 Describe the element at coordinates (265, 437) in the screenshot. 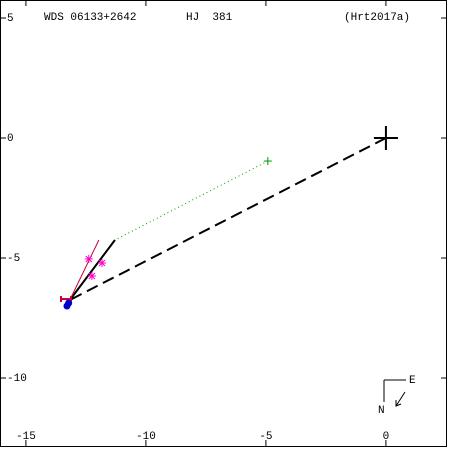

I see `x-tick-label: -5` at that location.